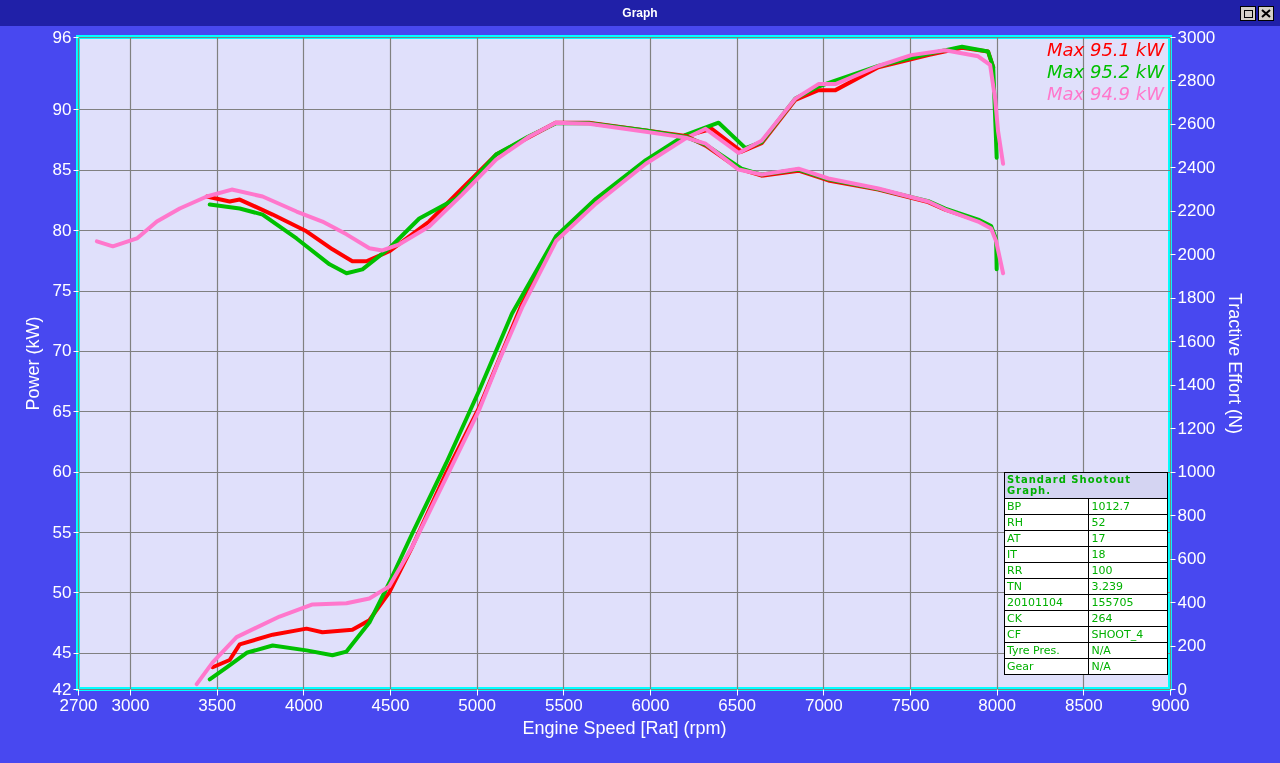 The width and height of the screenshot is (1280, 763). Describe the element at coordinates (910, 705) in the screenshot. I see `x-tick-label: 7500` at that location.